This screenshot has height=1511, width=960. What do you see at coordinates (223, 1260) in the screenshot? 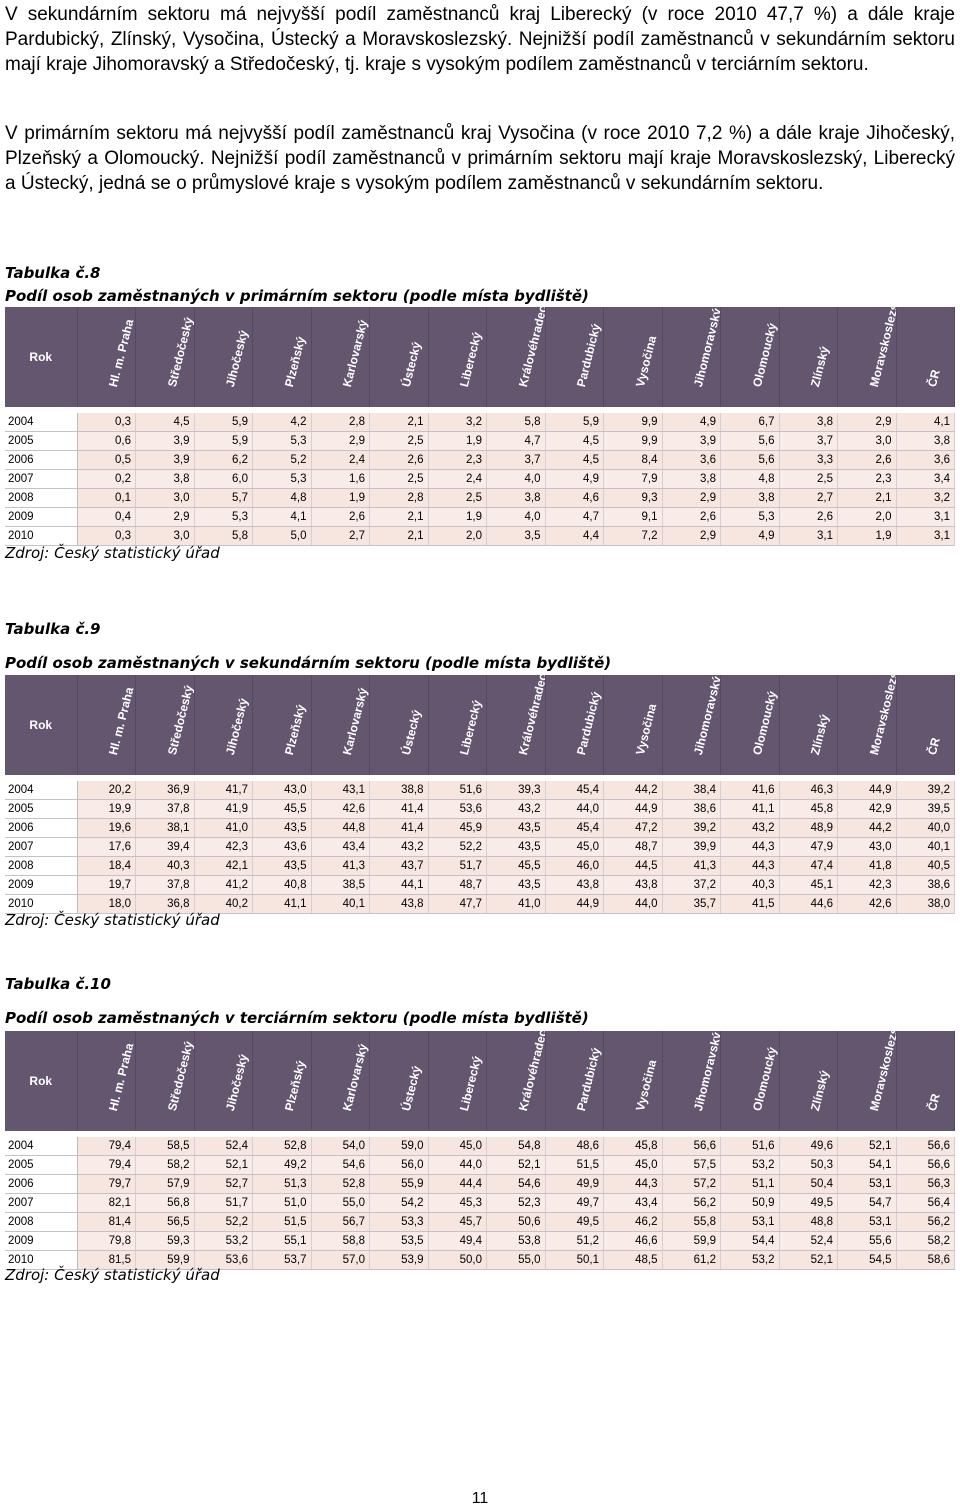
I see `value-cell: 53,6` at bounding box center [223, 1260].